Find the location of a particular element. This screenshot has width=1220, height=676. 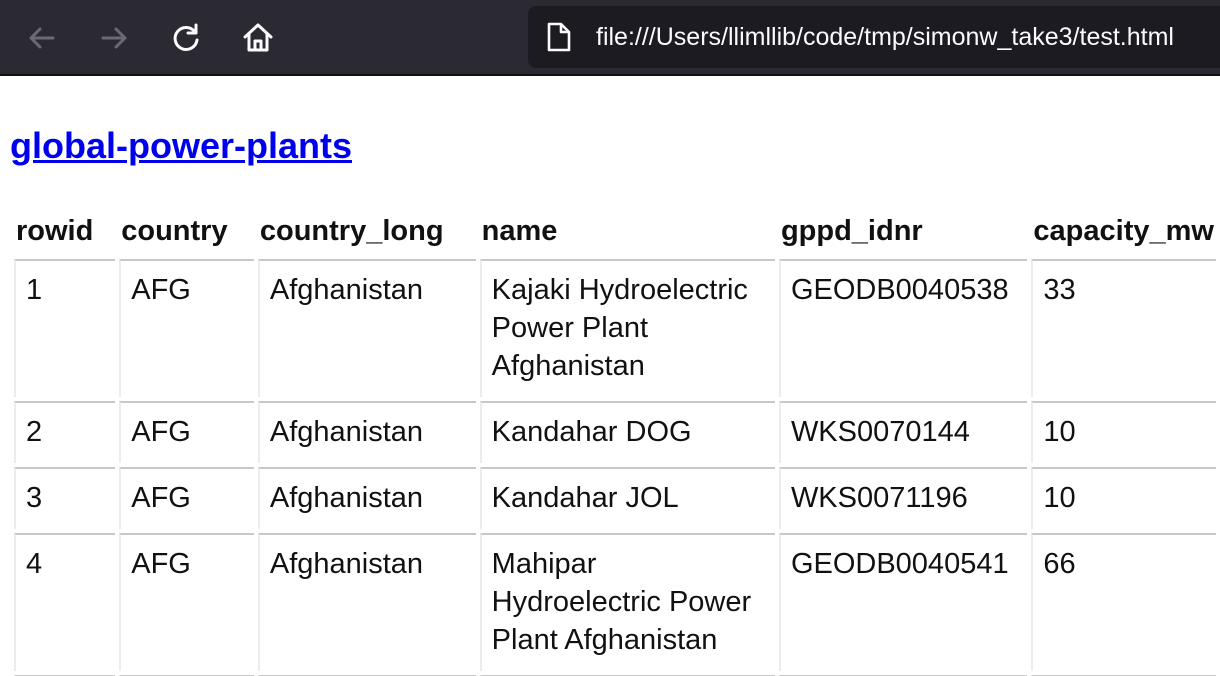

home-icon is located at coordinates (258, 38).